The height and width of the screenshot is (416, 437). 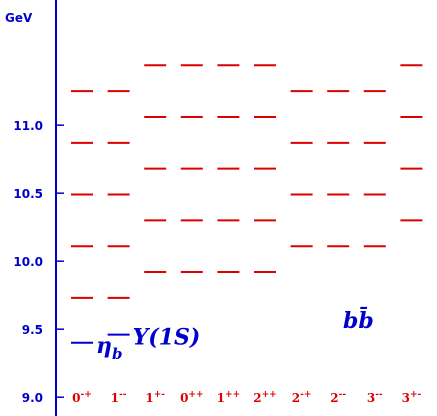 I want to click on exp-label-text-0: η, so click(x=104, y=346).